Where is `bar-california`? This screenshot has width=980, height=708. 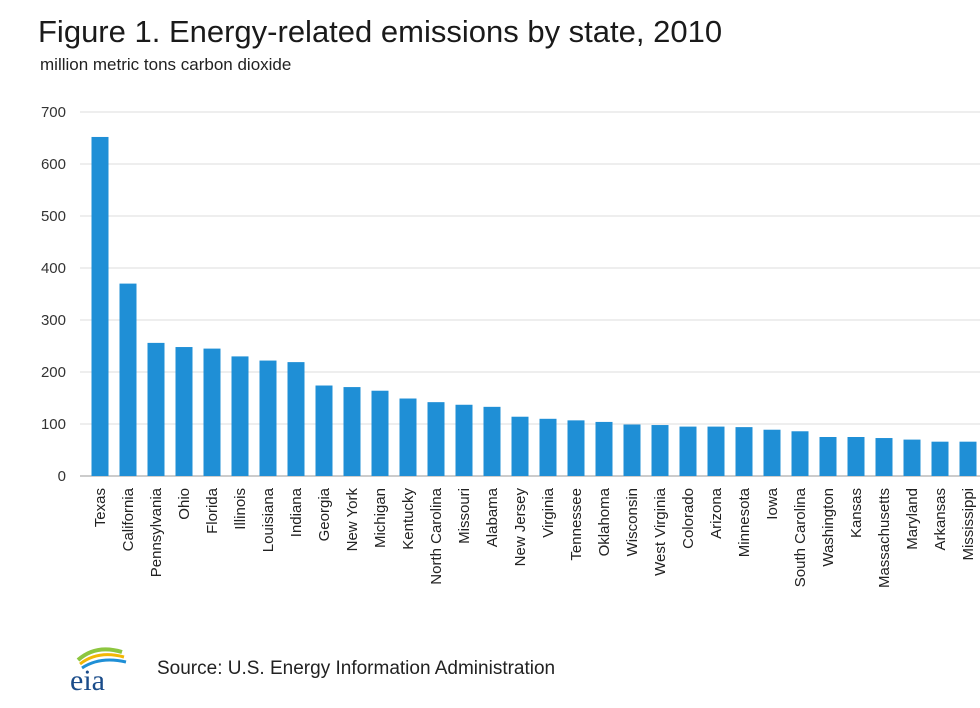 bar-california is located at coordinates (128, 379).